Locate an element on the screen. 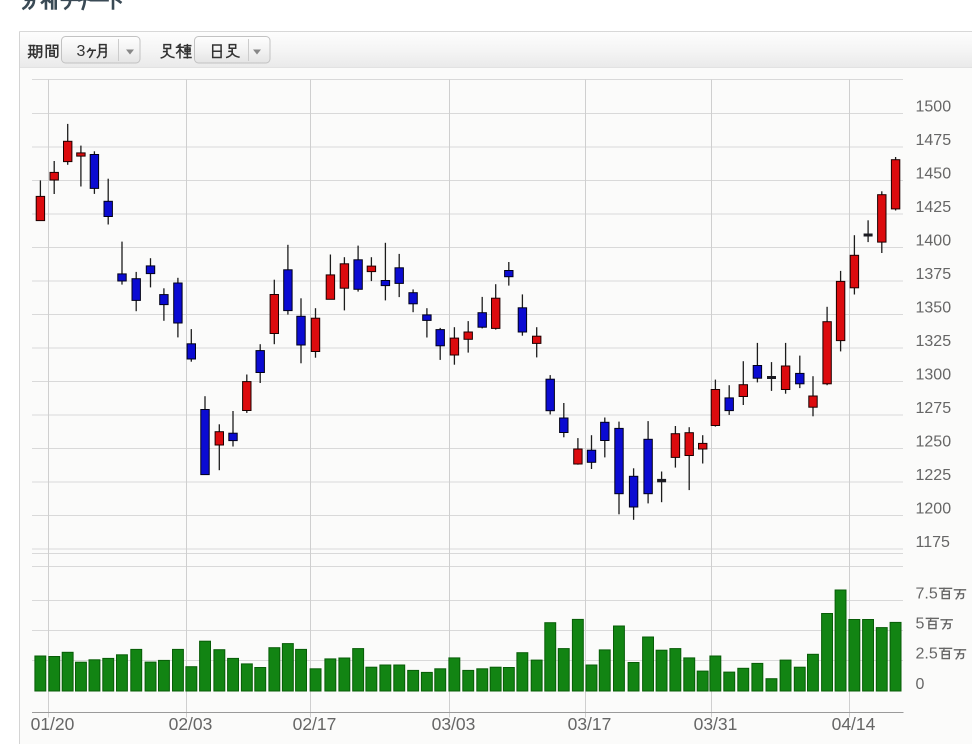 The image size is (972, 744). svg-text: 03/31 is located at coordinates (716, 724).